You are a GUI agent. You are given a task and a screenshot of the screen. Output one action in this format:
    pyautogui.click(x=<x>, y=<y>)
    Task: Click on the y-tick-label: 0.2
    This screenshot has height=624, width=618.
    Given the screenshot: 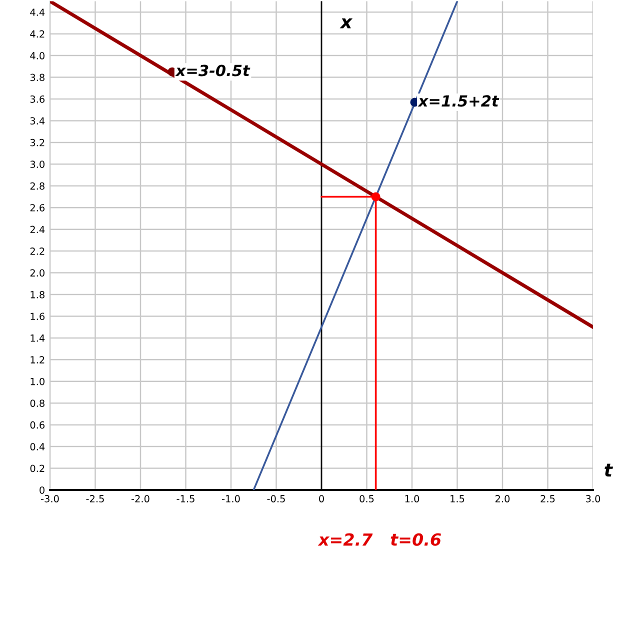 What is the action you would take?
    pyautogui.click(x=37, y=468)
    